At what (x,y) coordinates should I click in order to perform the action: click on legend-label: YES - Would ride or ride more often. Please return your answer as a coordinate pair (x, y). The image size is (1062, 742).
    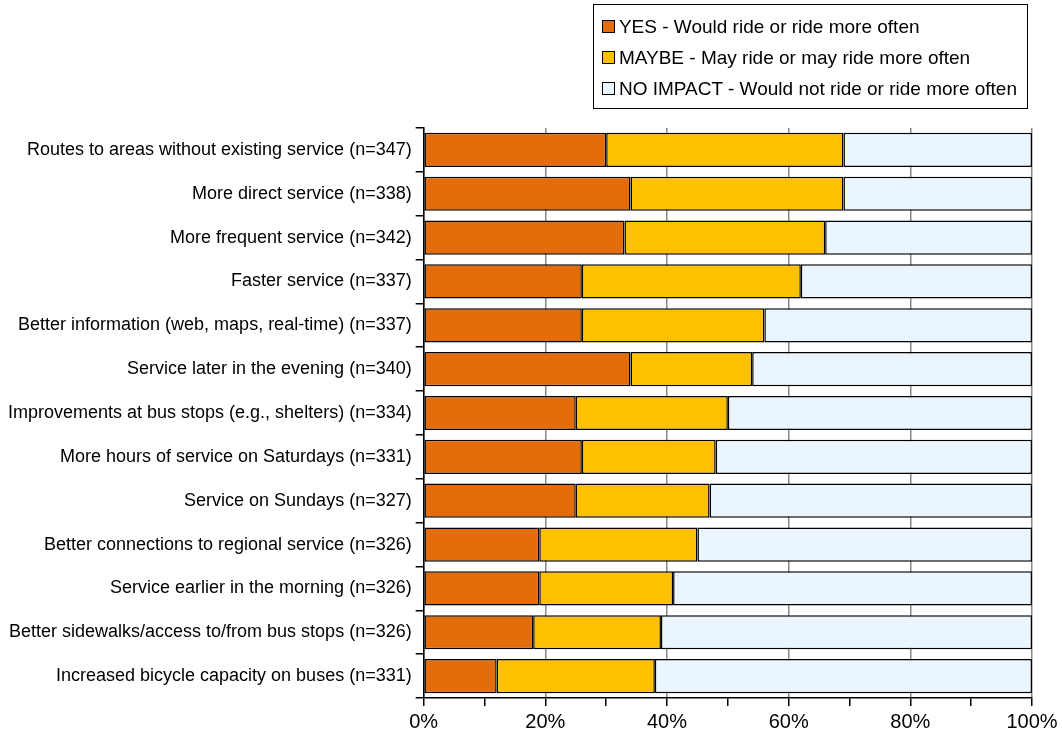
    Looking at the image, I should click on (769, 26).